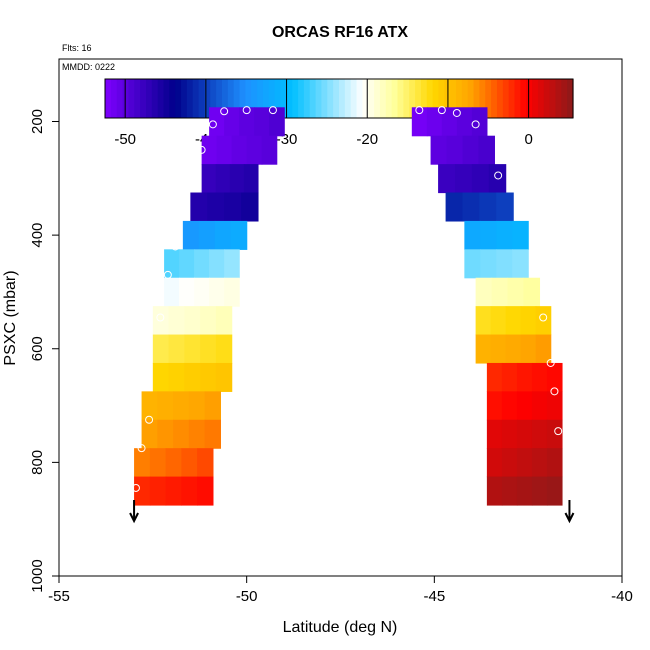  Describe the element at coordinates (340, 32) in the screenshot. I see `chart-title: ORCAS RF16 ATX` at that location.